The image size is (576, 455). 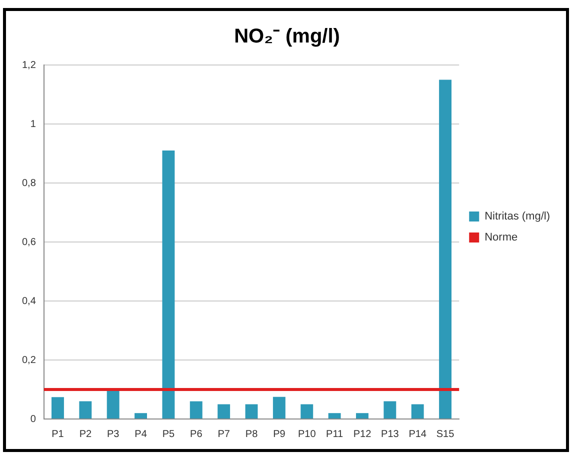 I want to click on x-tick-label: P7, so click(x=224, y=434).